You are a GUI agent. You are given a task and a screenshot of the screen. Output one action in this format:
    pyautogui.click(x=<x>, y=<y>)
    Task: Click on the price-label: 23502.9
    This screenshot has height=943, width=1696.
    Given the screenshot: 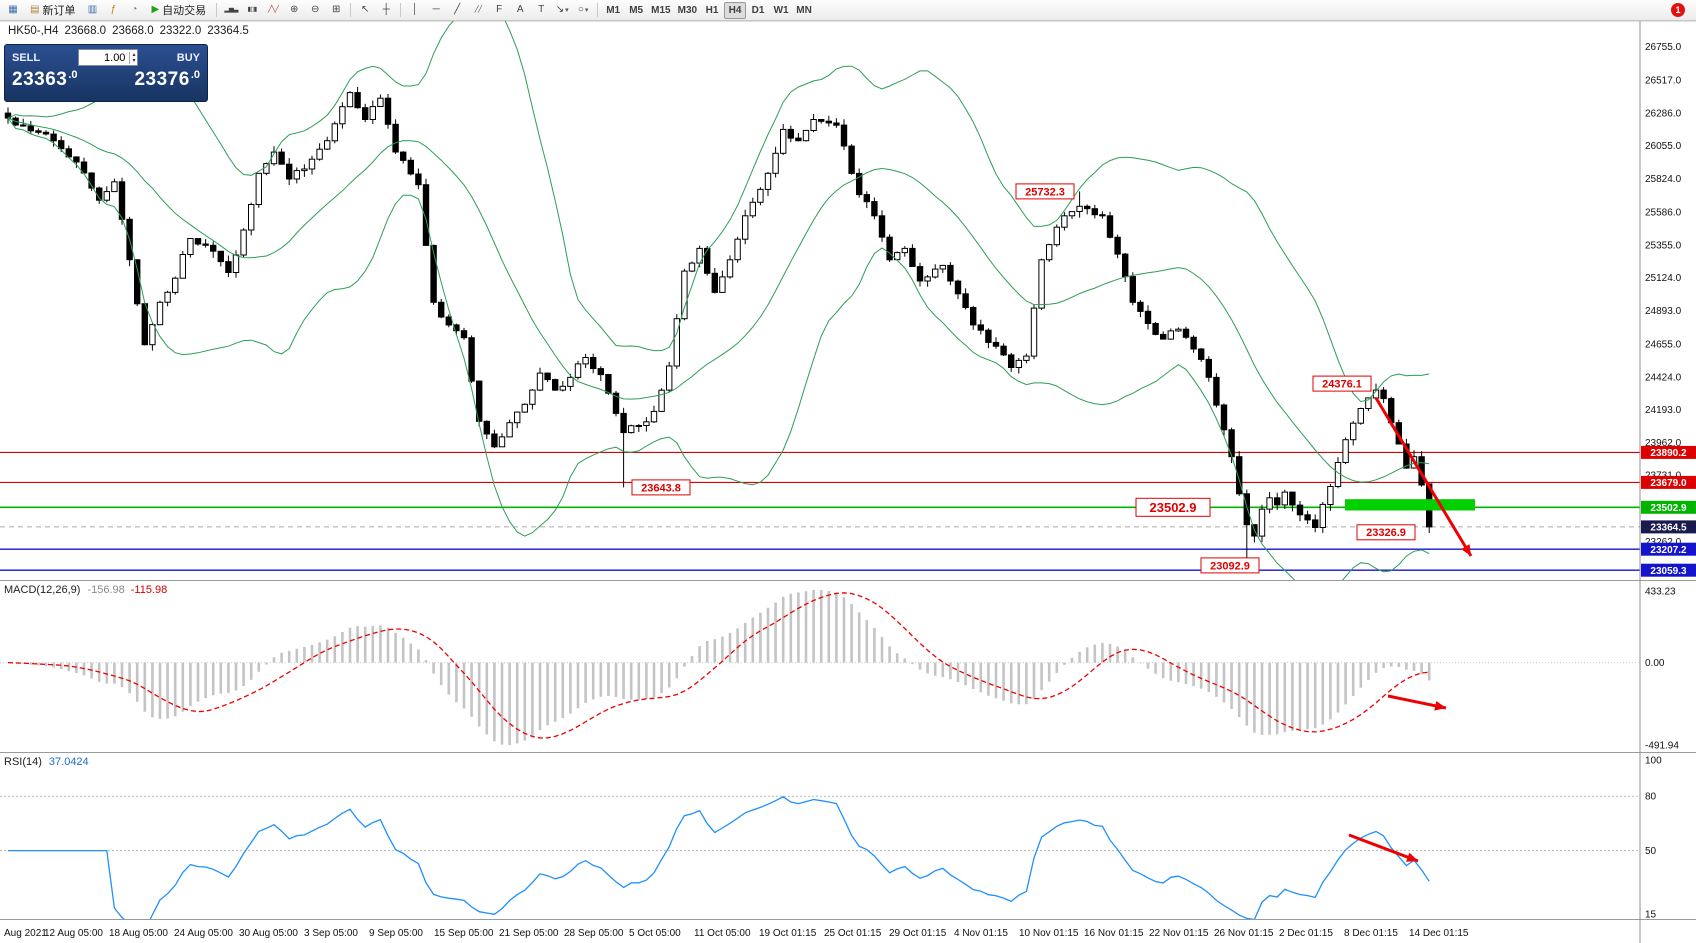 What is the action you would take?
    pyautogui.click(x=1173, y=507)
    